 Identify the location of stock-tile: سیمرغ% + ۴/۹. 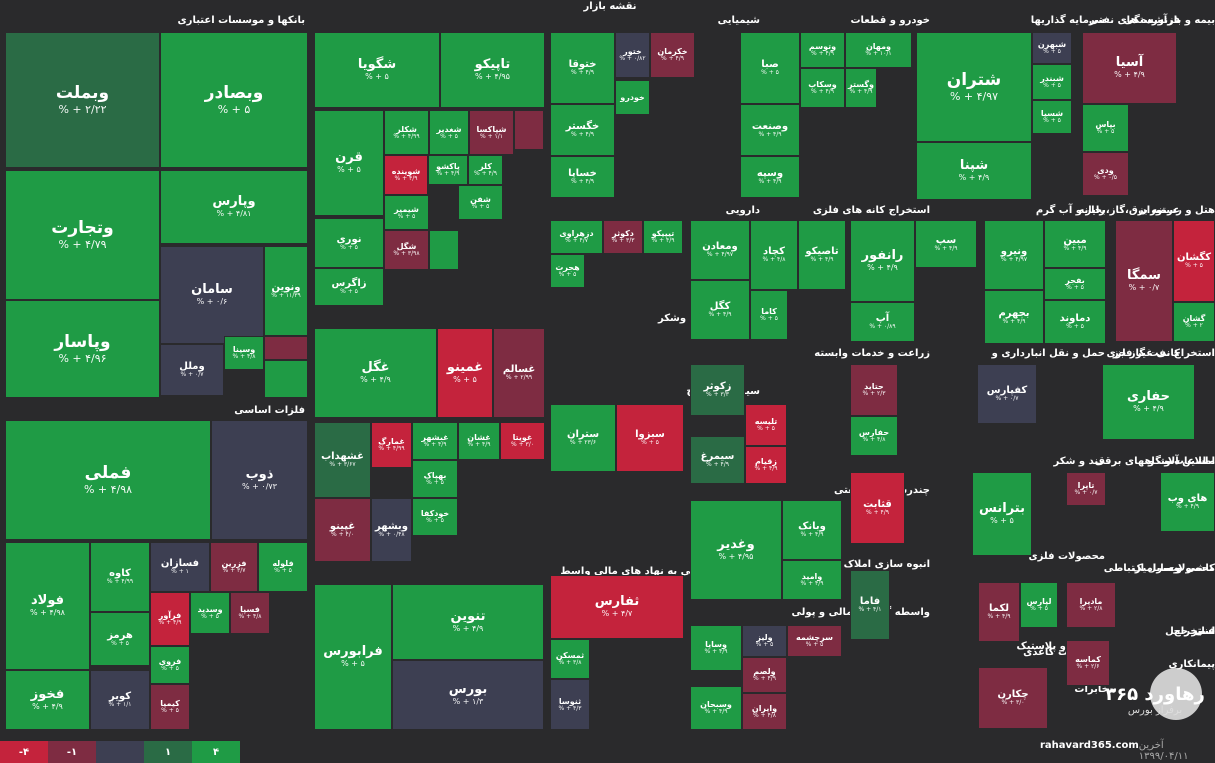
(717, 460).